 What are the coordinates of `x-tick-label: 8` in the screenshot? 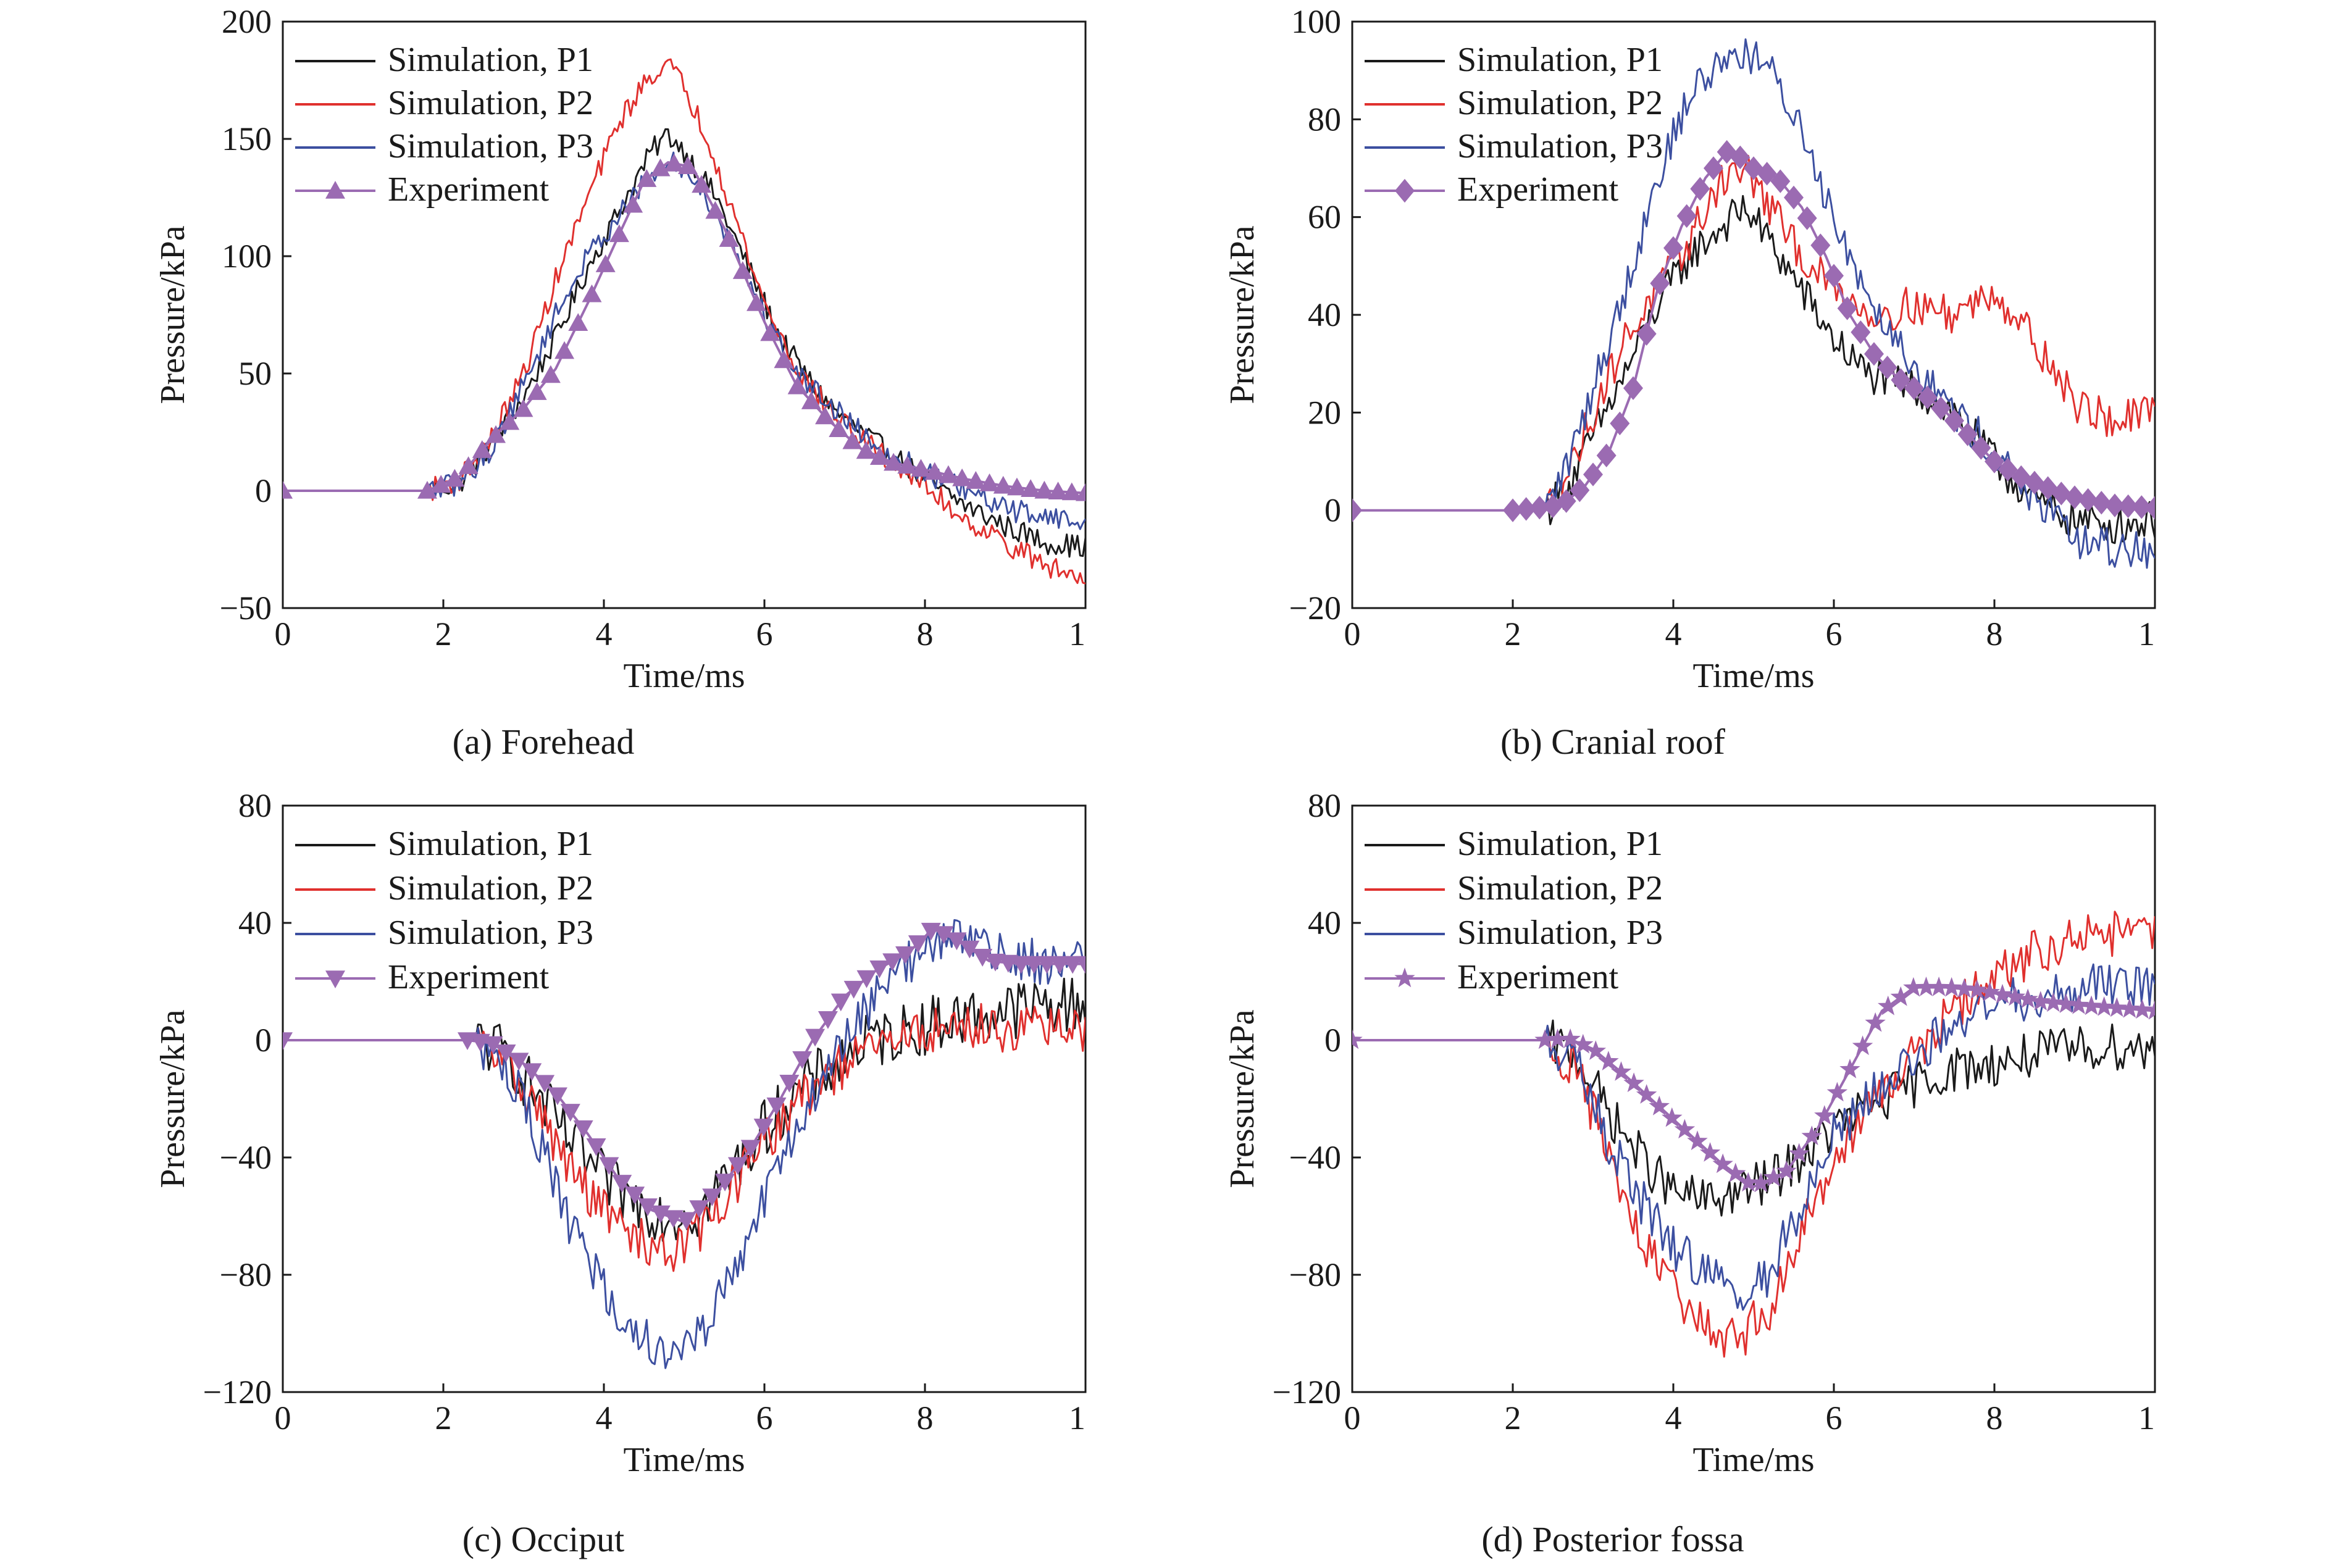 It's located at (926, 1418).